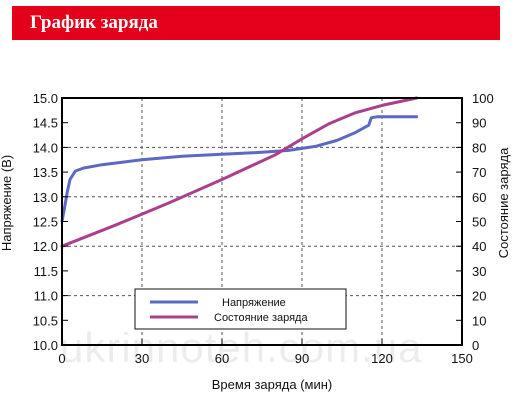 The height and width of the screenshot is (402, 518). I want to click on y-right-tick-label: 20, so click(479, 296).